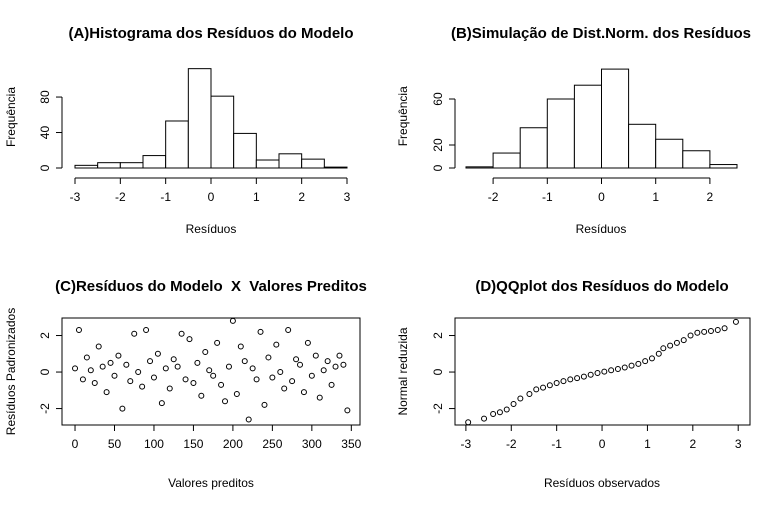  What do you see at coordinates (256, 197) in the screenshot?
I see `x-tick-label: 1` at bounding box center [256, 197].